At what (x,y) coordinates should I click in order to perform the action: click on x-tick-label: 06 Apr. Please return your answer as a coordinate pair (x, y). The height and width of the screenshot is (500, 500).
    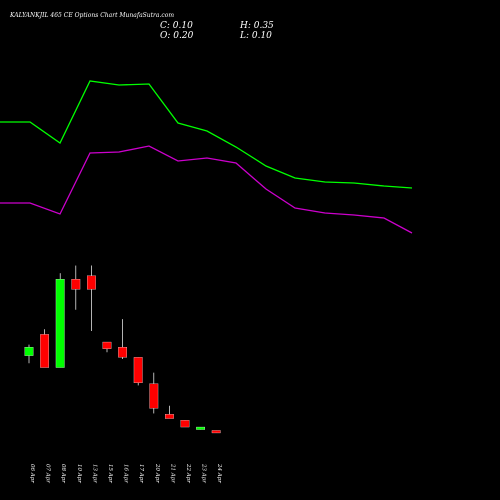
    Looking at the image, I should click on (32, 473).